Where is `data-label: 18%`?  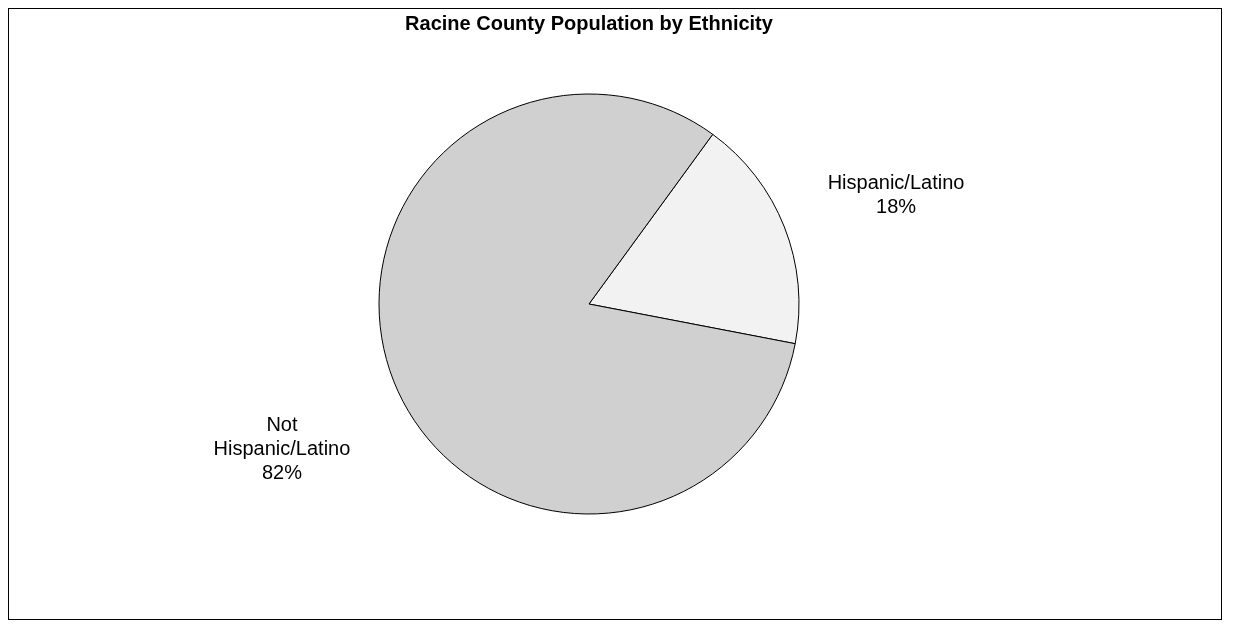
data-label: 18% is located at coordinates (896, 206).